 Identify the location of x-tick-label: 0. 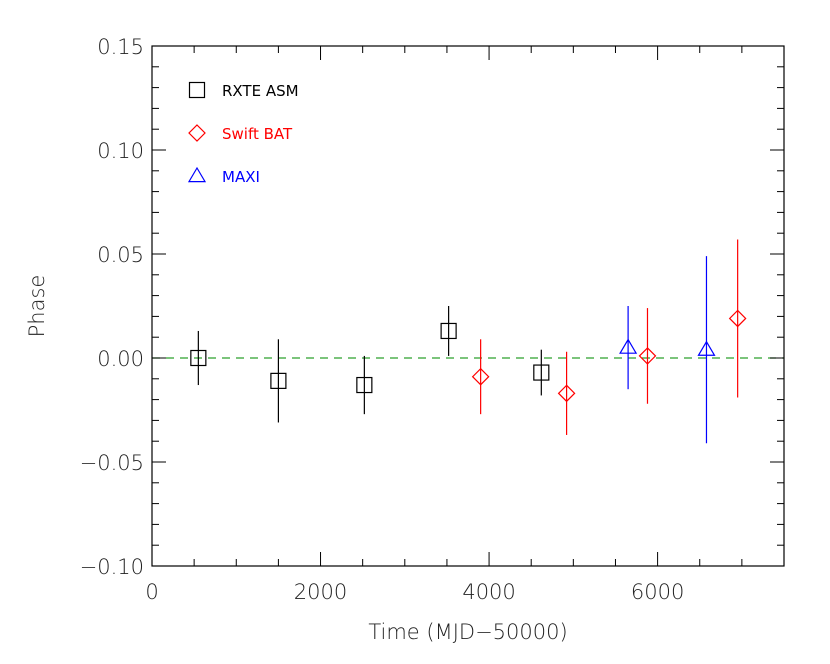
(151, 592).